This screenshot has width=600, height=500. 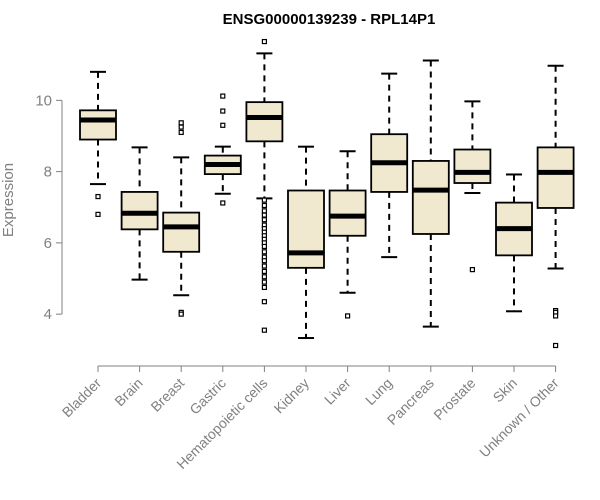 I want to click on x-tick-label: Unknown / Other, so click(x=519, y=418).